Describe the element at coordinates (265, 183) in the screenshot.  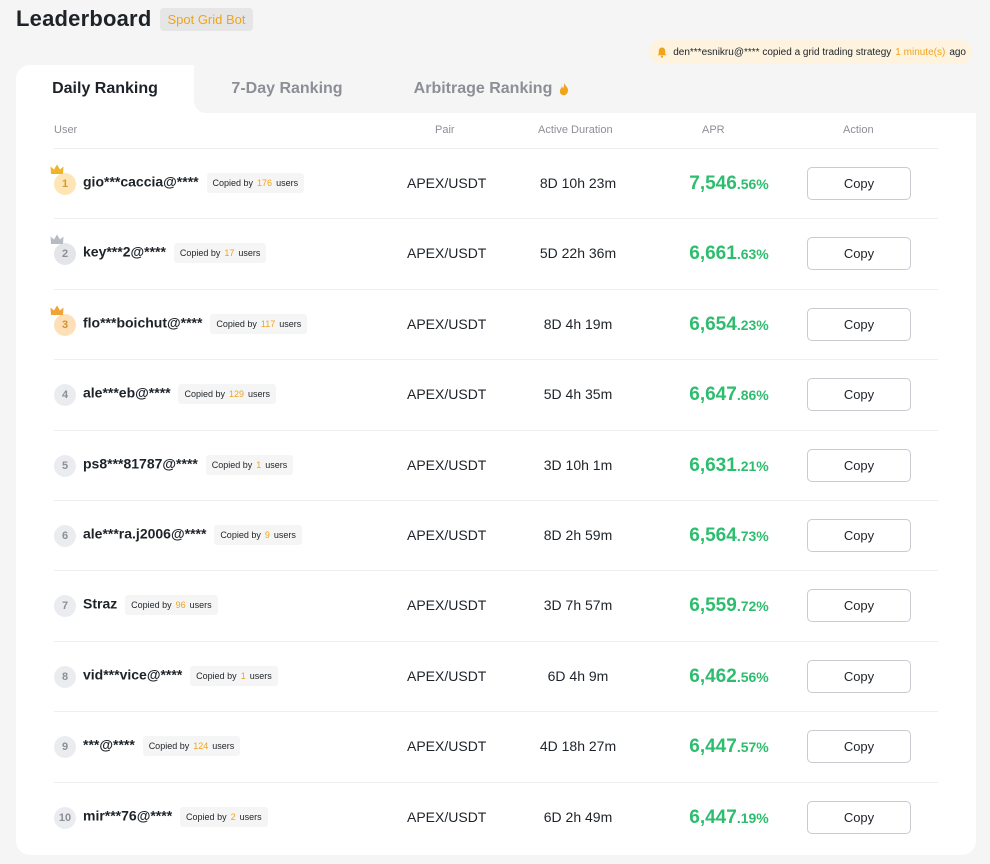
I see `copied-count: 176` at that location.